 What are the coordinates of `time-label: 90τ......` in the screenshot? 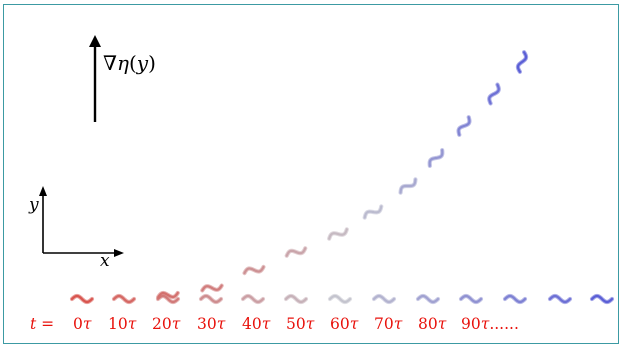 It's located at (490, 324).